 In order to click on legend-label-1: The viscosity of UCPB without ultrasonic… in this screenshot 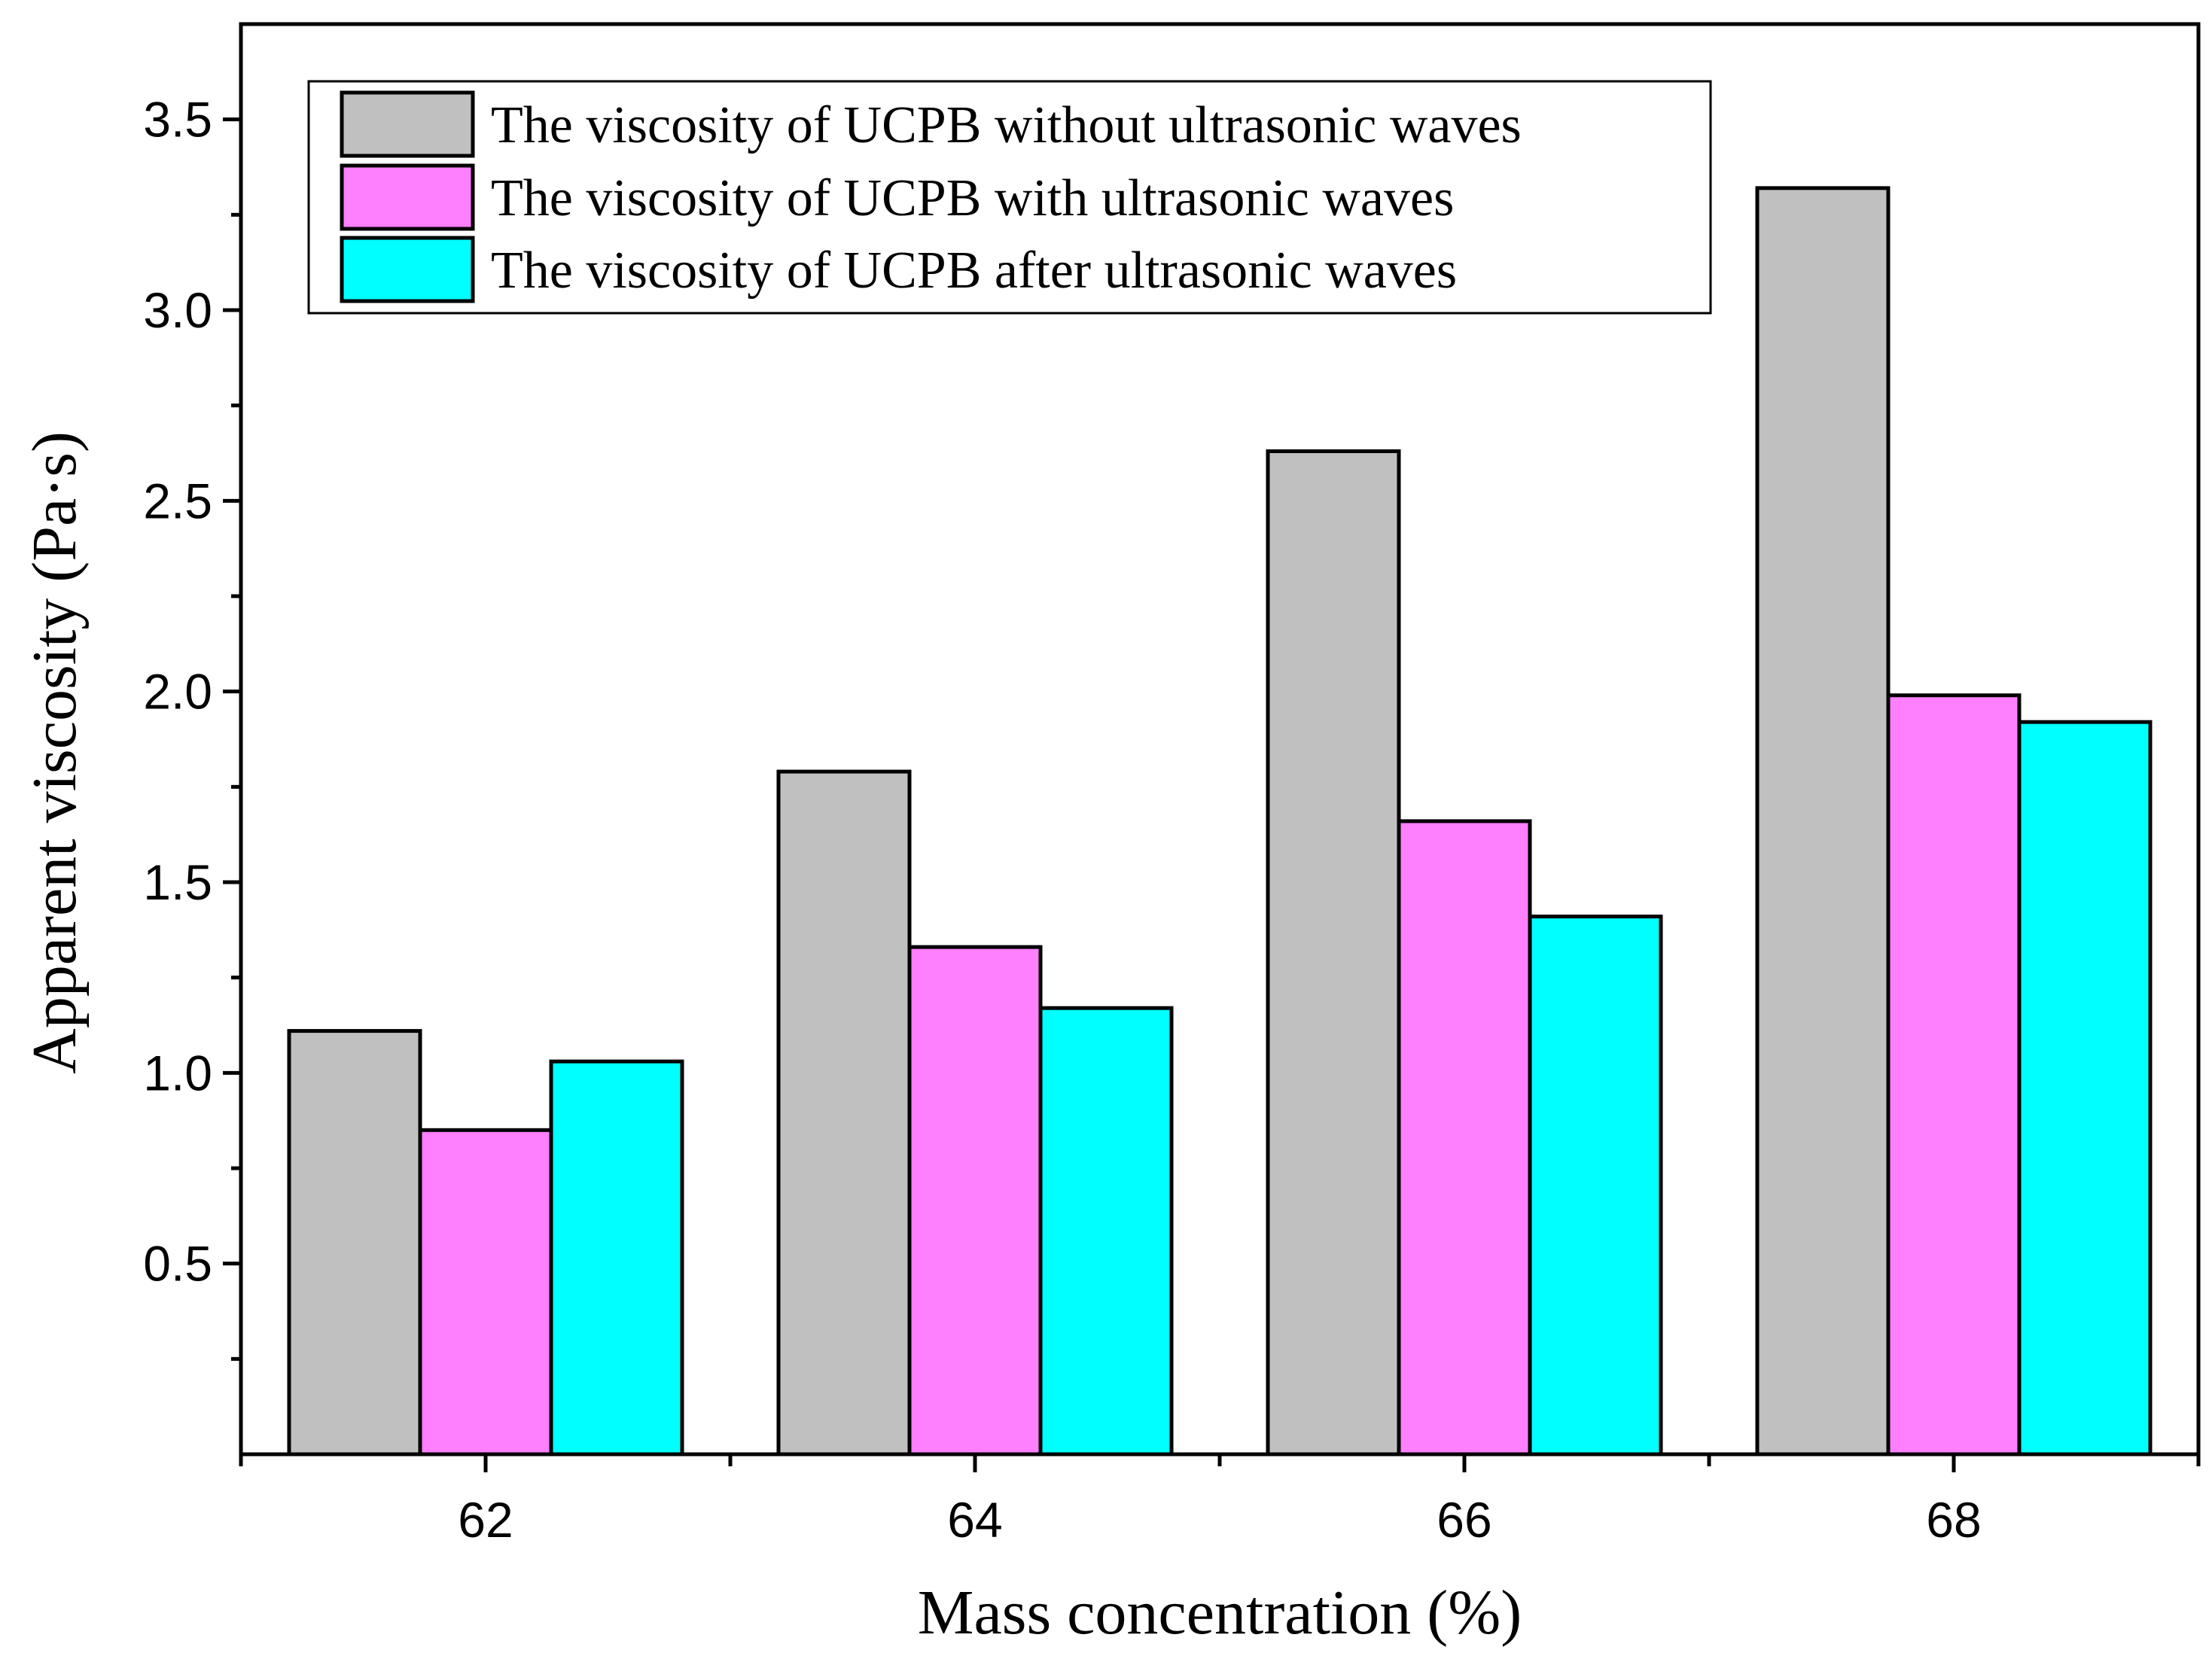, I will do `click(1006, 125)`.